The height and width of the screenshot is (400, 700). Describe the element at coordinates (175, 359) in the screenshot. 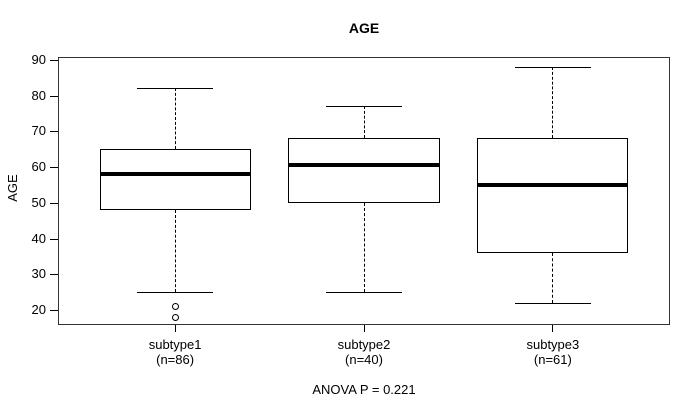

I see `x-category-sublabel: (n=86)` at that location.